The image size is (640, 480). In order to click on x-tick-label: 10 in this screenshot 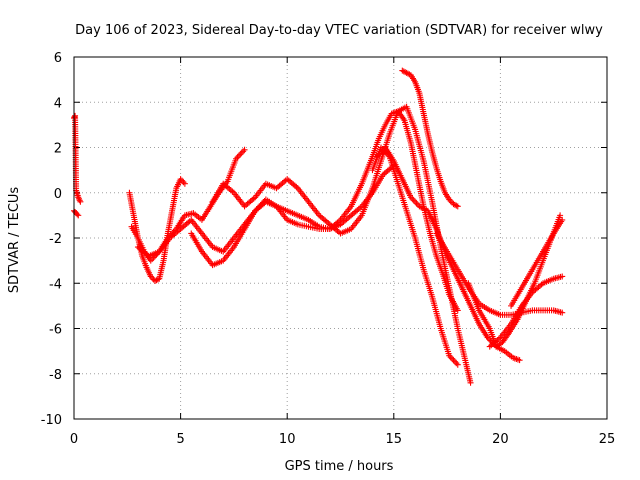, I will do `click(287, 439)`.